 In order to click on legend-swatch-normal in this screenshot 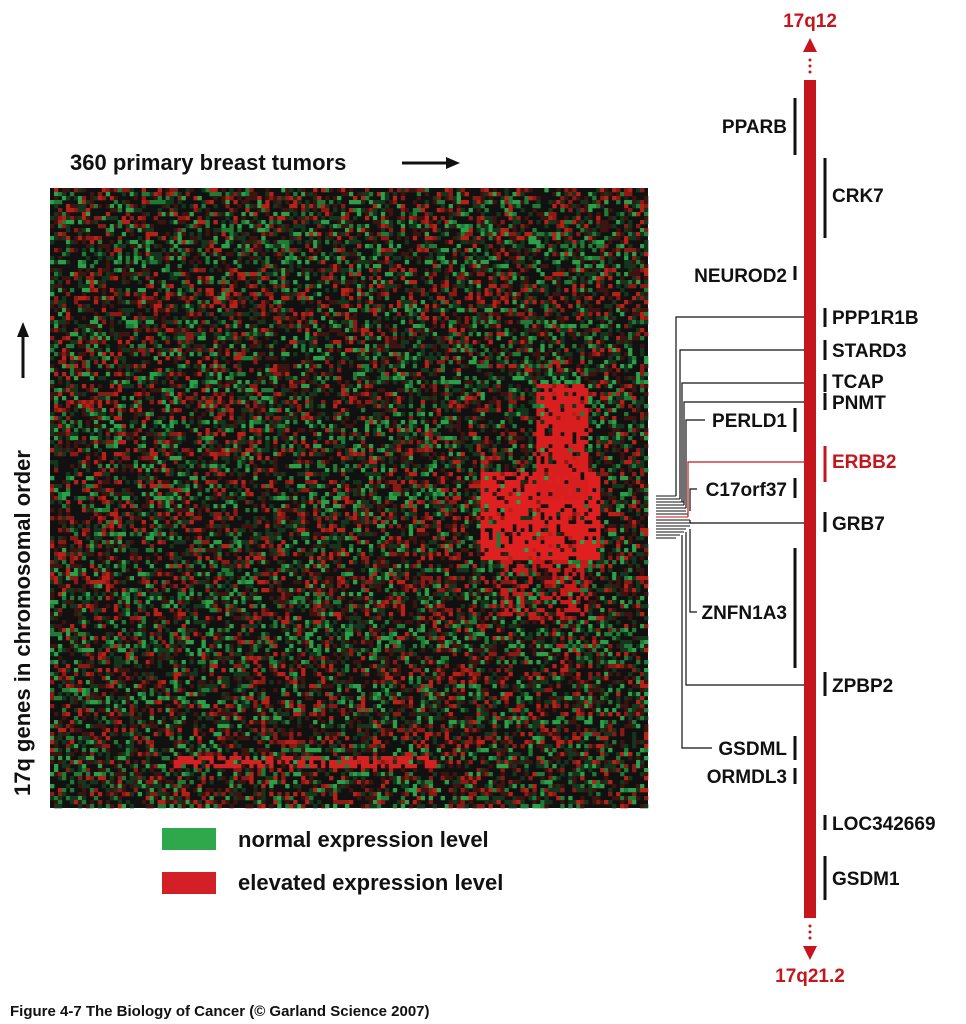, I will do `click(189, 839)`.